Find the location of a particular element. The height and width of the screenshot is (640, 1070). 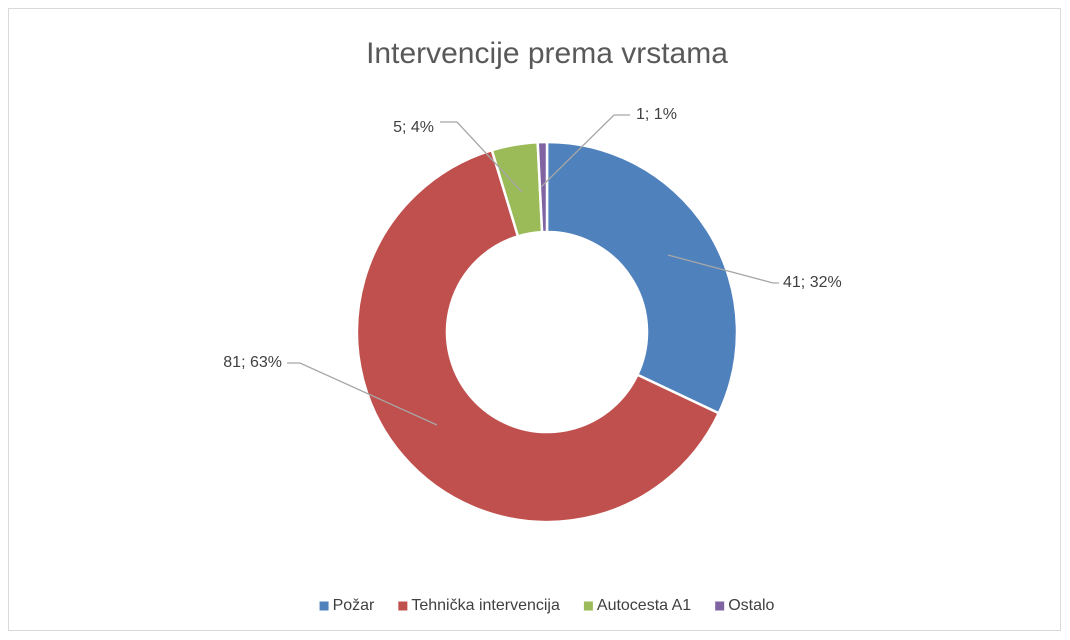

data-label: 81; 63% is located at coordinates (252, 362).